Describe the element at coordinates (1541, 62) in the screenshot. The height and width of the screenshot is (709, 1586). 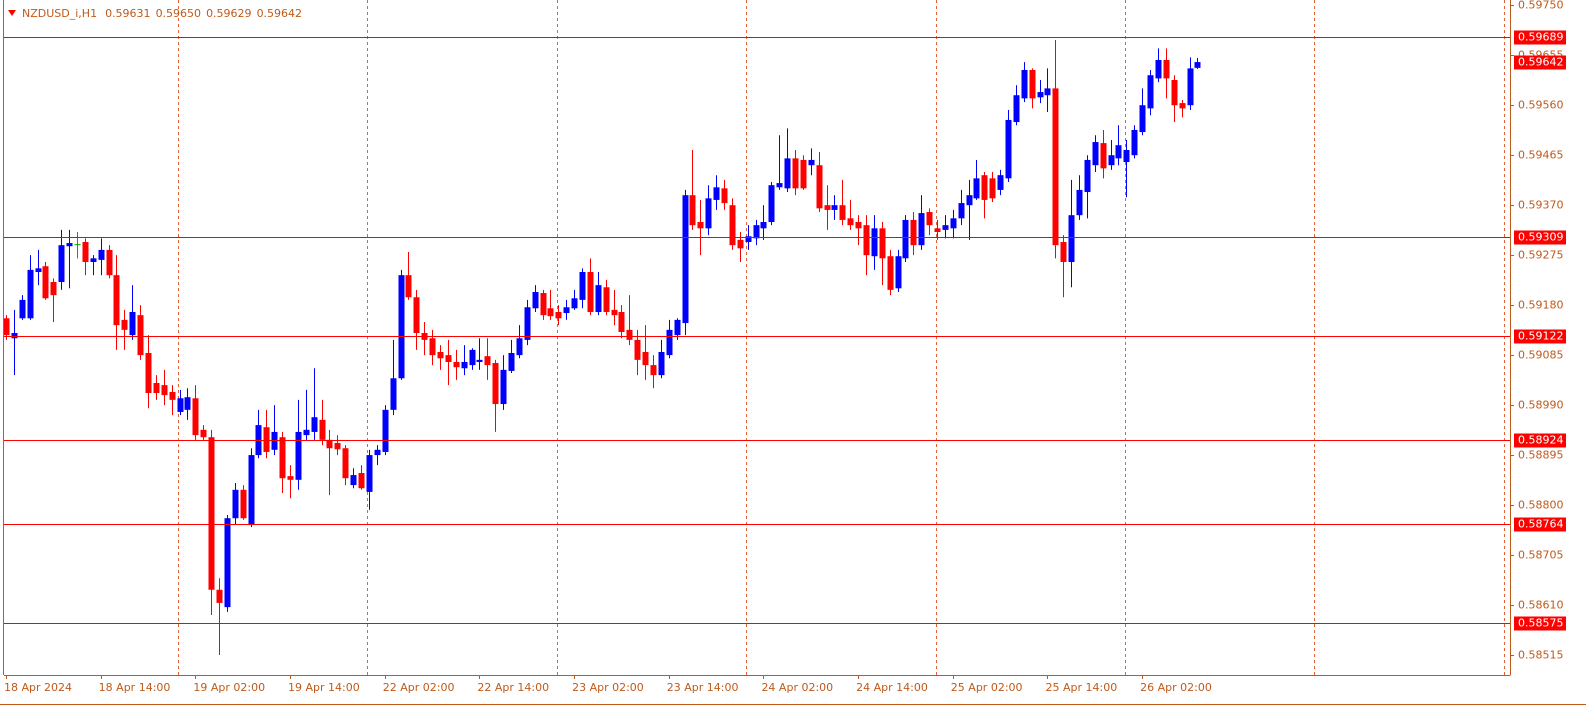
I see `current-price-label: 0.59642` at that location.